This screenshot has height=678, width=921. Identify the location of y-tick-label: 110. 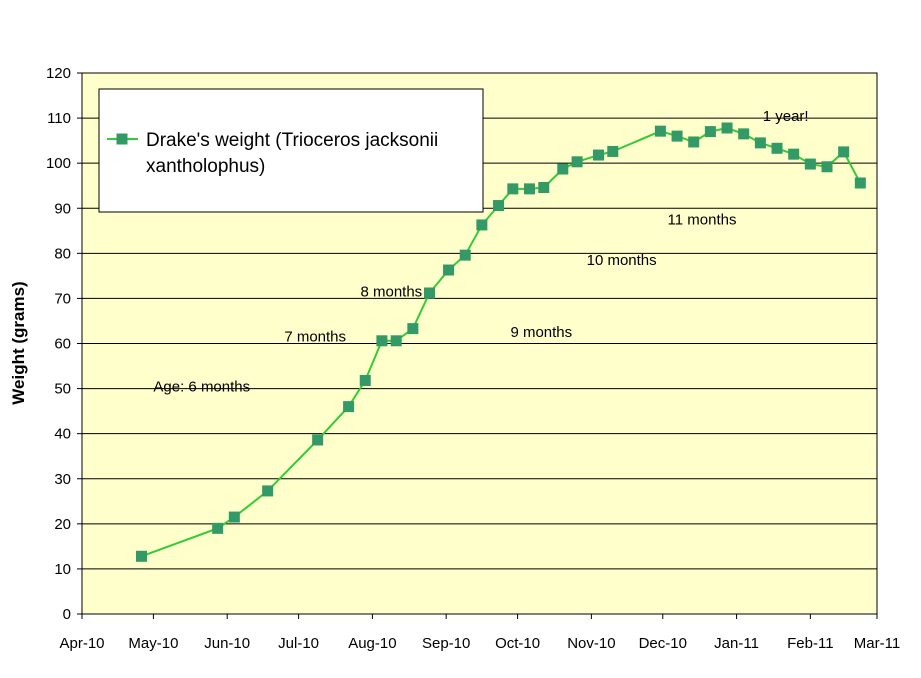
(59, 118).